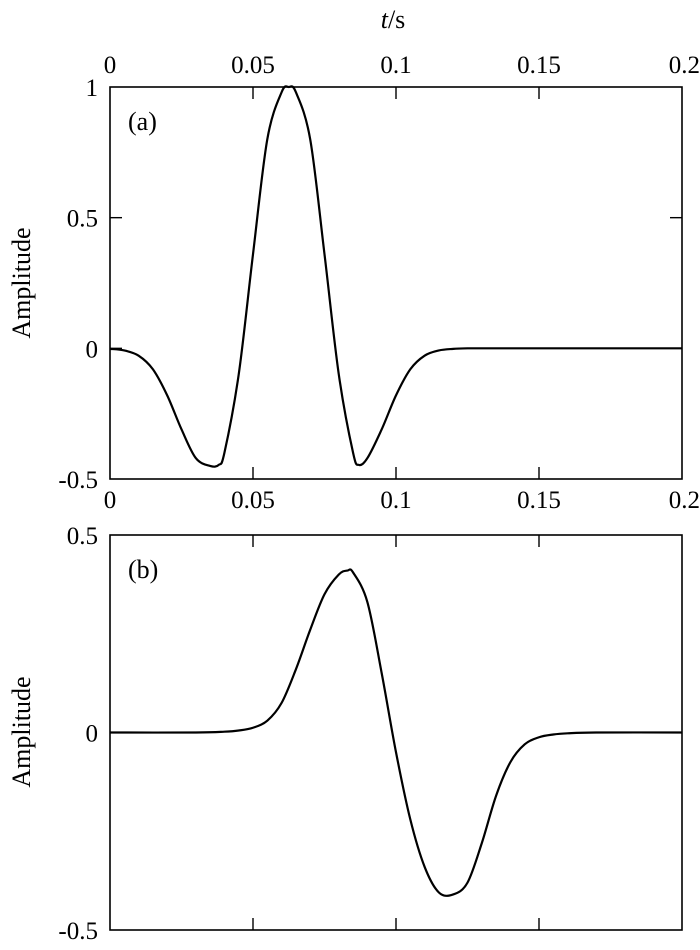 This screenshot has width=700, height=950. What do you see at coordinates (395, 500) in the screenshot?
I see `panel-a-x-tick-label-bottom-2: 0.1` at bounding box center [395, 500].